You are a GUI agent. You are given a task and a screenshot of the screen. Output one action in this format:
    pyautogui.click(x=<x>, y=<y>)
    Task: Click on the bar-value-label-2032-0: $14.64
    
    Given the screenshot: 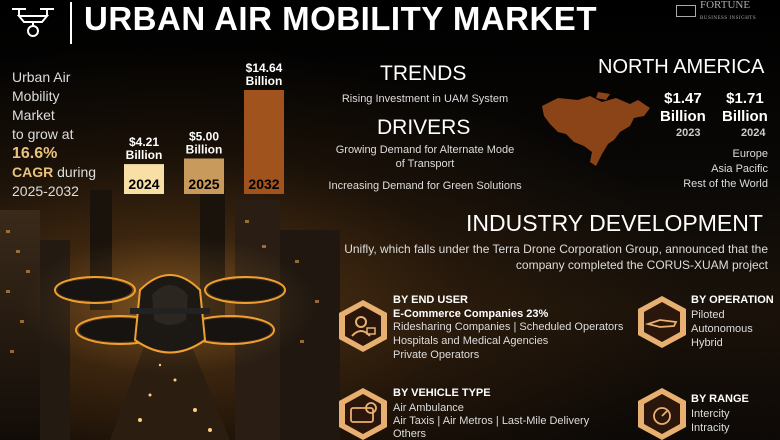 What is the action you would take?
    pyautogui.click(x=264, y=68)
    